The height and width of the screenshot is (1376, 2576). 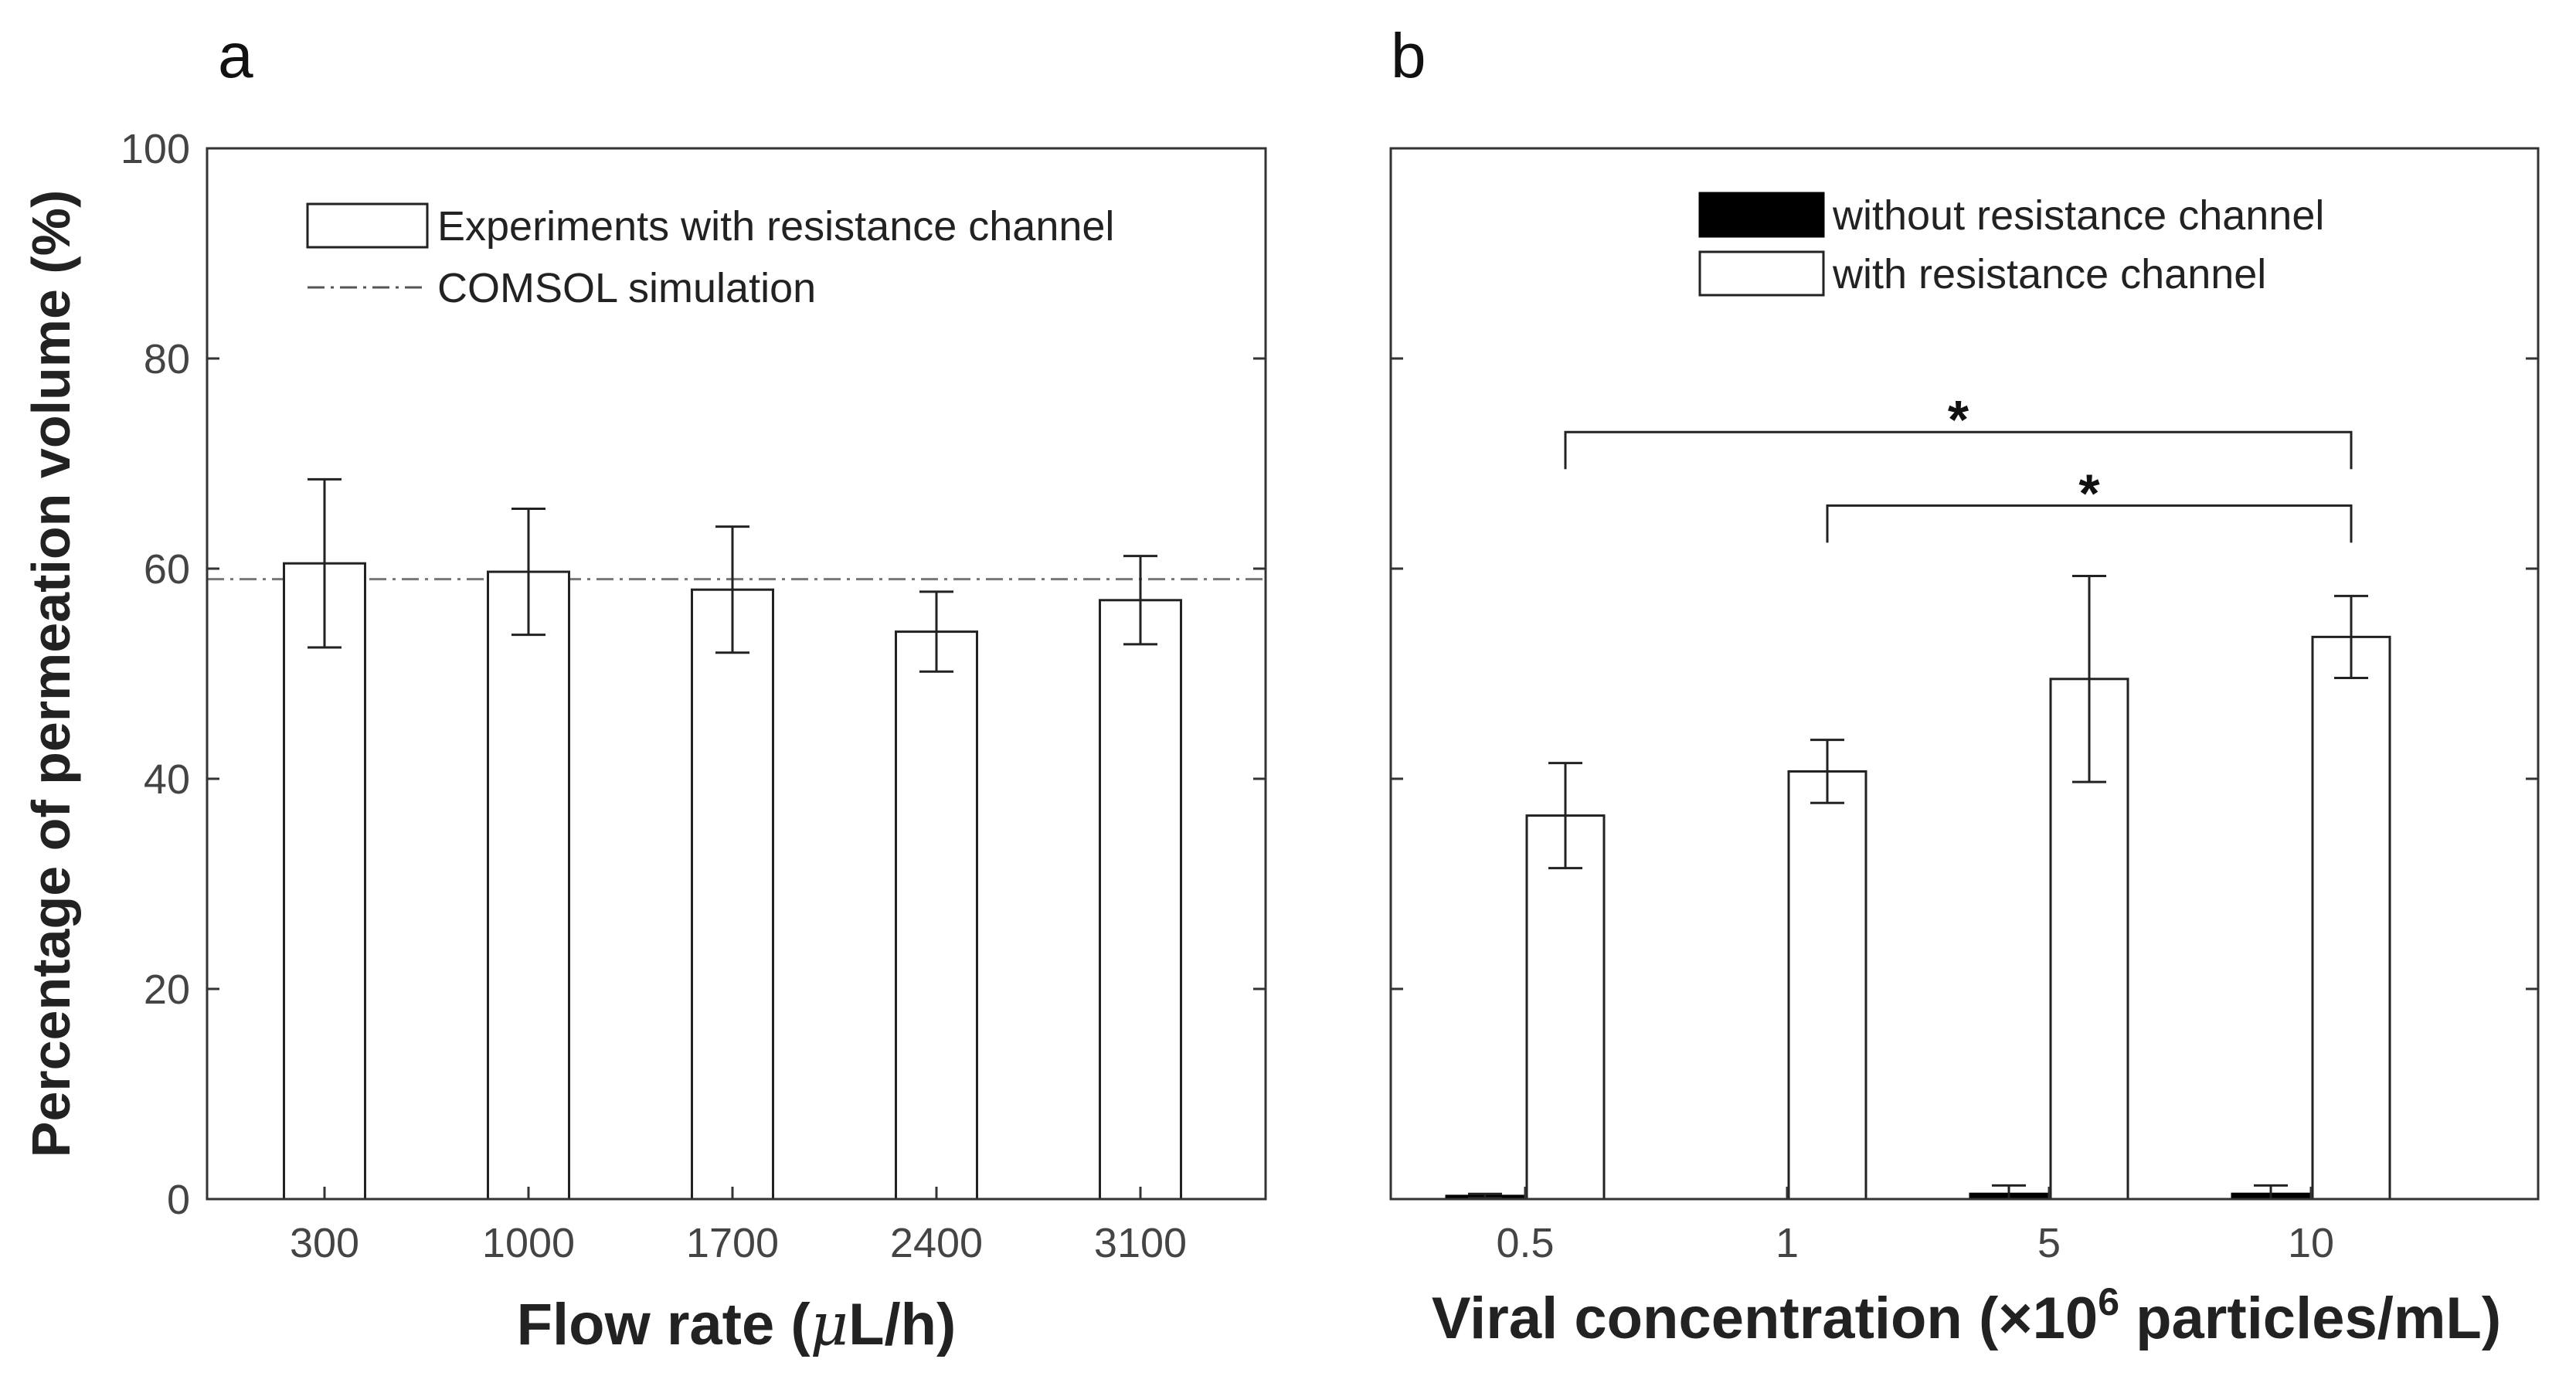 I want to click on chart-a-x-label: Flow rate (μL/h), so click(x=737, y=1323).